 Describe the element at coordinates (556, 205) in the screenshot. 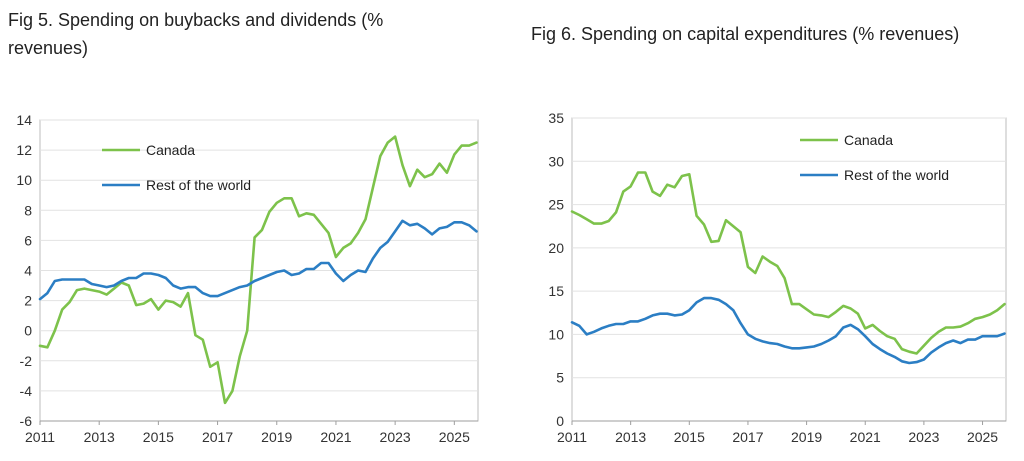

I see `y-tick-label: 25` at that location.